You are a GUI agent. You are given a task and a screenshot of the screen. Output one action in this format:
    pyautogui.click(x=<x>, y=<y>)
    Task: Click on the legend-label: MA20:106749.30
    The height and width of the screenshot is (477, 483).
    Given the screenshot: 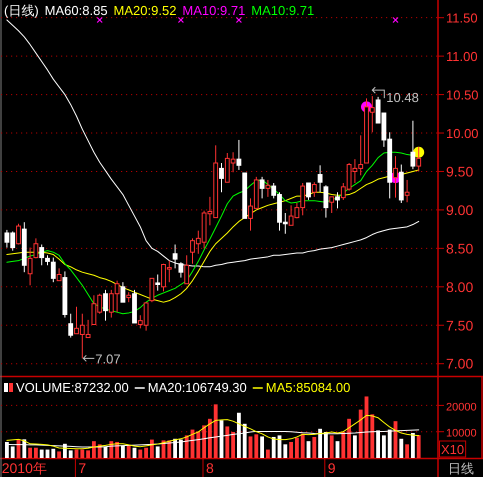 What is the action you would take?
    pyautogui.click(x=197, y=387)
    